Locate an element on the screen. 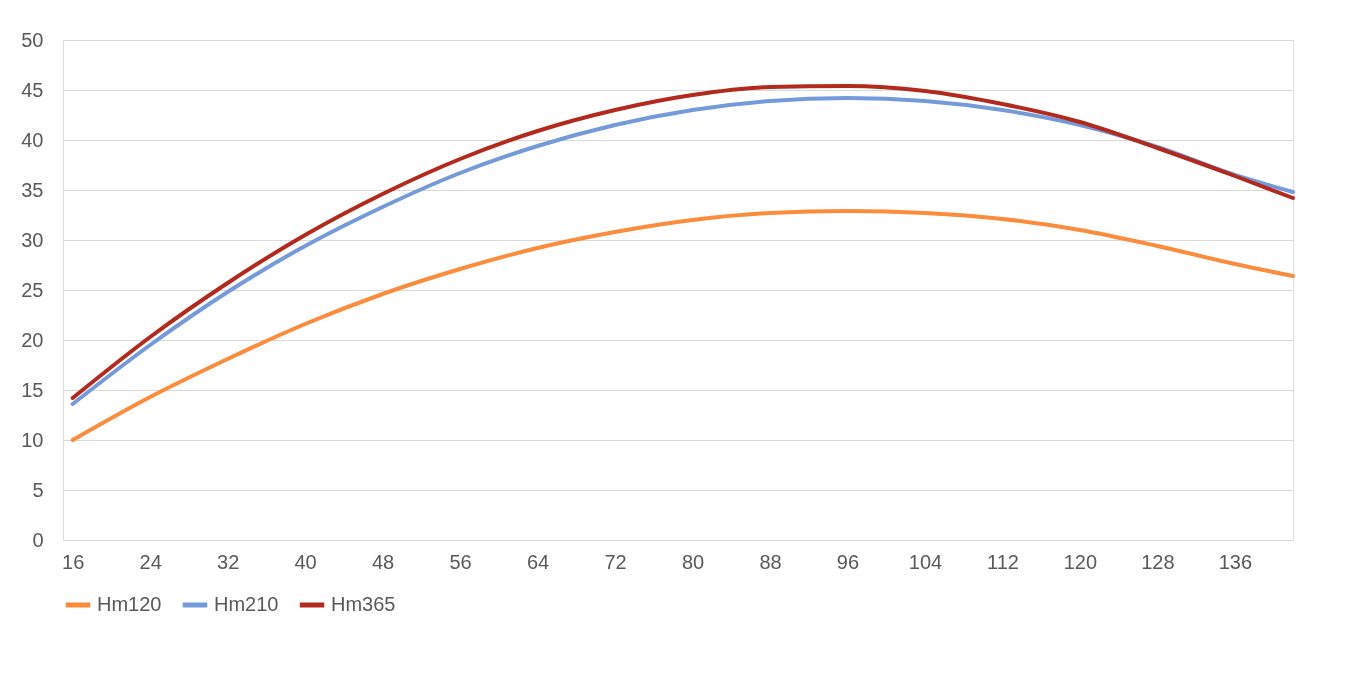 Image resolution: width=1352 pixels, height=677 pixels. legend-label: Hm120 is located at coordinates (129, 604).